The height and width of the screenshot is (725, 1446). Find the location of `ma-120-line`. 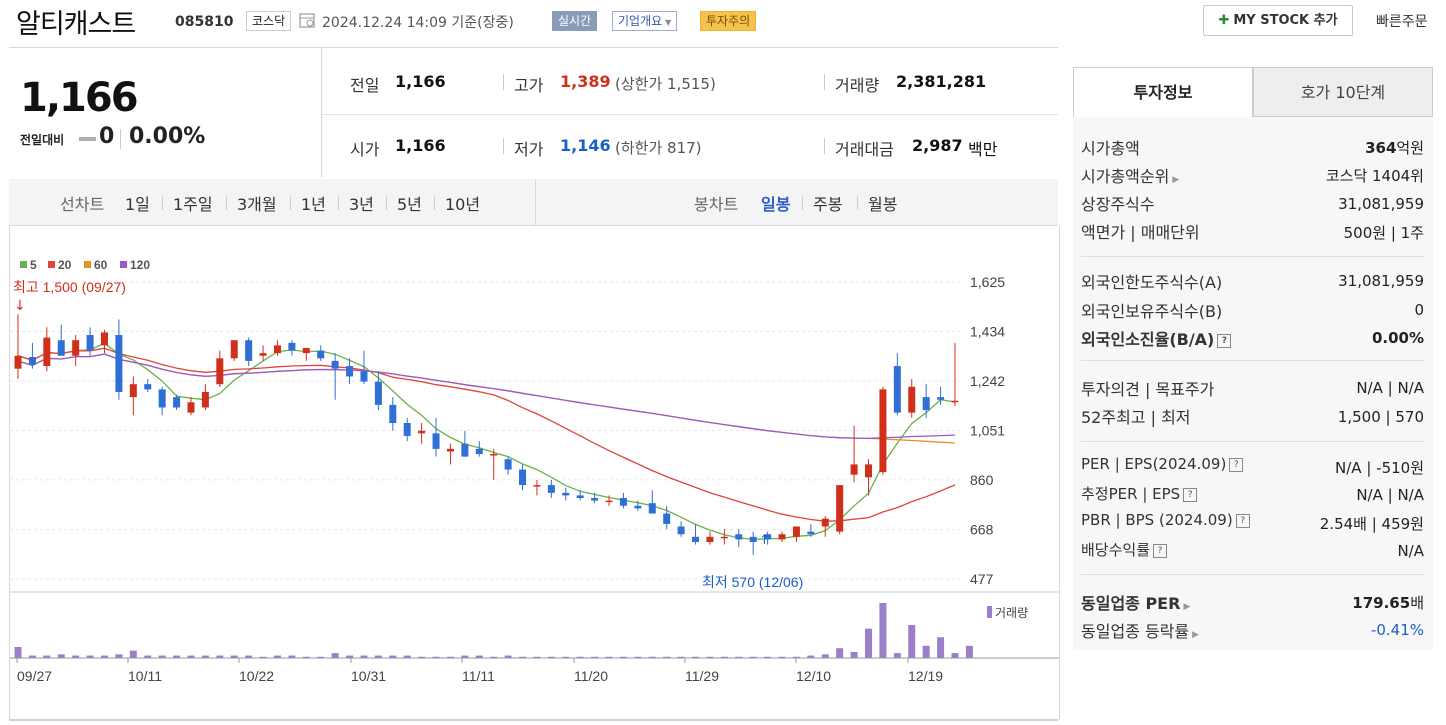

ma-120-line is located at coordinates (486, 396).